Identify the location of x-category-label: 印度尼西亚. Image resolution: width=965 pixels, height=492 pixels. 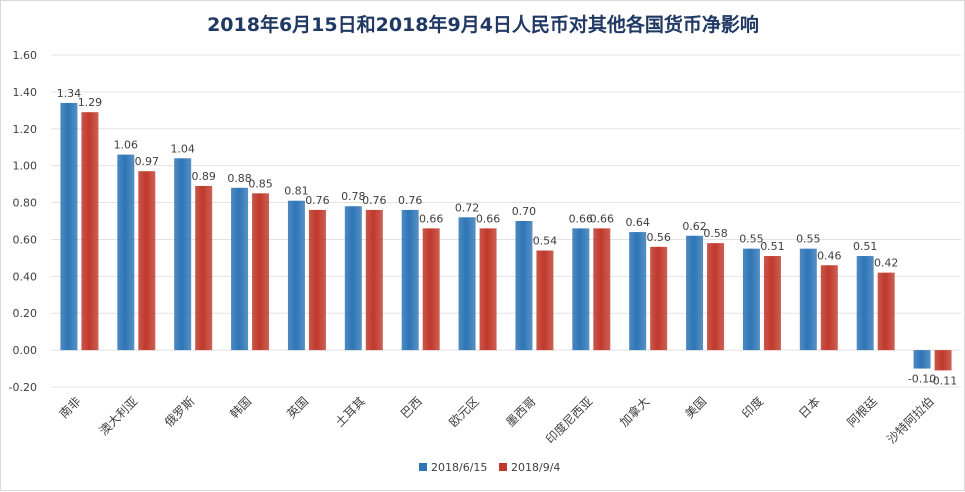
(568, 420).